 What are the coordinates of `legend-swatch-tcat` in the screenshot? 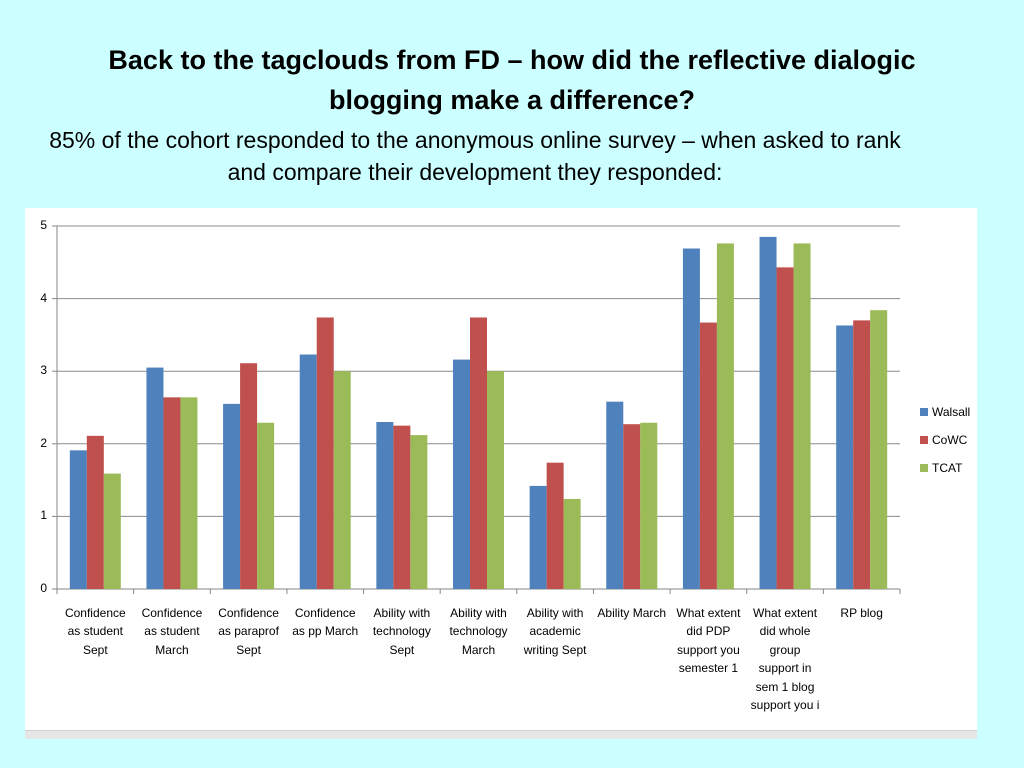 It's located at (924, 468).